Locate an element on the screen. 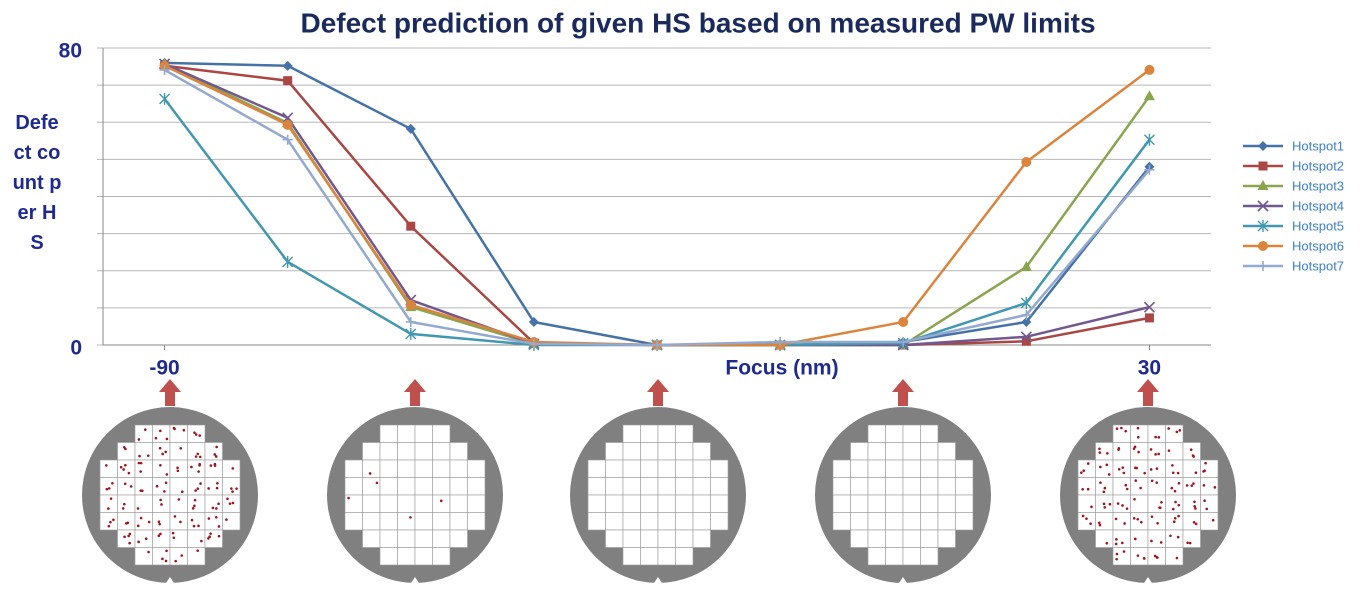  legend-label: Hotspot7 is located at coordinates (1318, 265).